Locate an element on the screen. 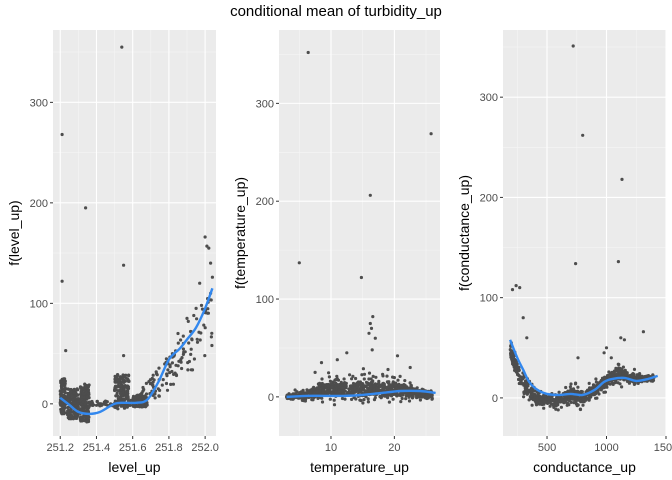 This screenshot has width=672, height=480. x-tick-label: 251.4 is located at coordinates (97, 448).